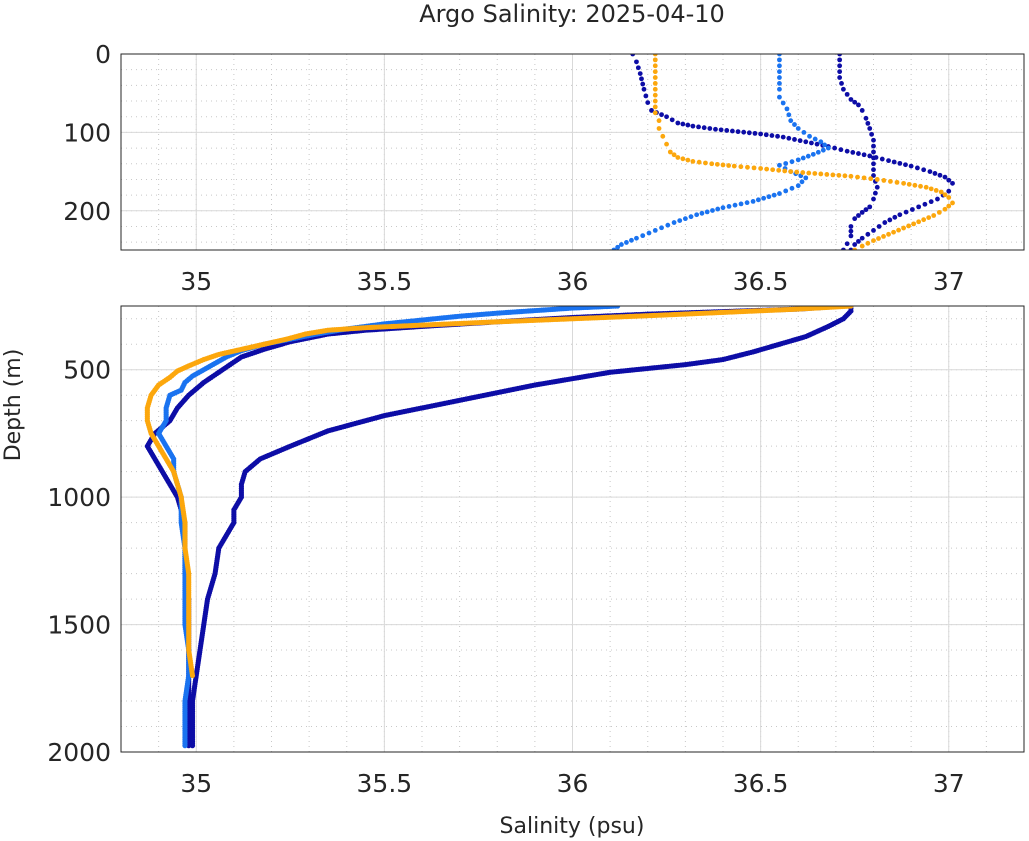  What do you see at coordinates (87, 132) in the screenshot?
I see `y-tick-label: 100` at bounding box center [87, 132].